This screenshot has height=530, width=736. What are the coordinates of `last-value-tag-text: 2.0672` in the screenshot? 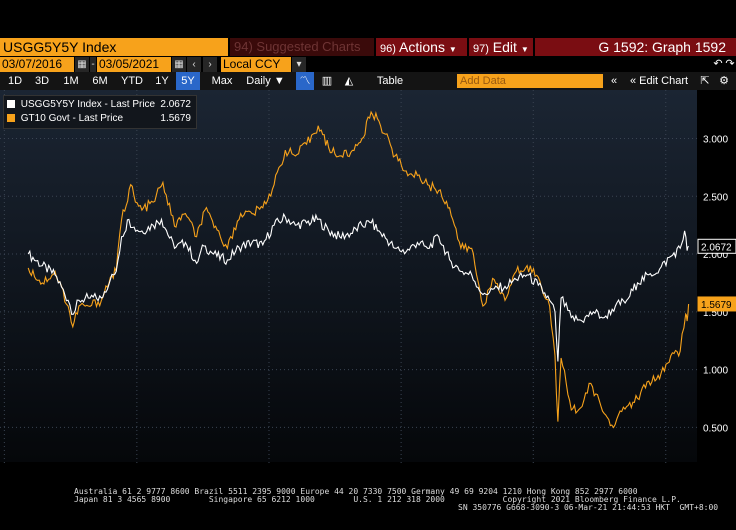 It's located at (716, 247).